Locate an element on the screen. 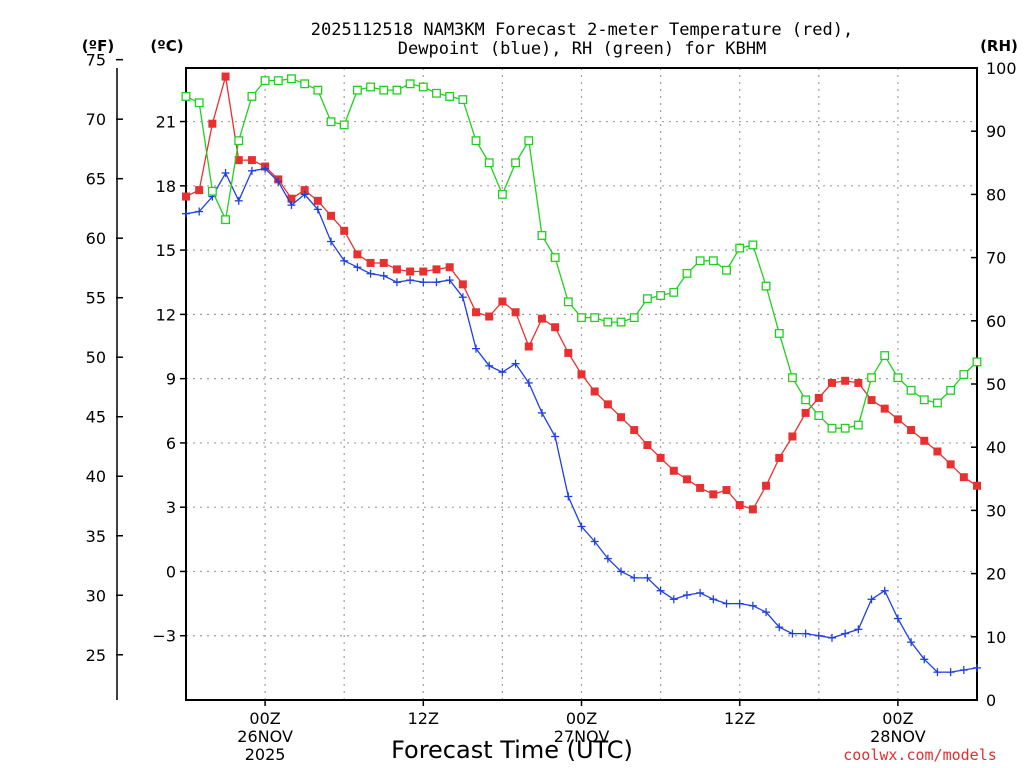 The height and width of the screenshot is (768, 1024). celsius-tick-label: 18 is located at coordinates (166, 186).